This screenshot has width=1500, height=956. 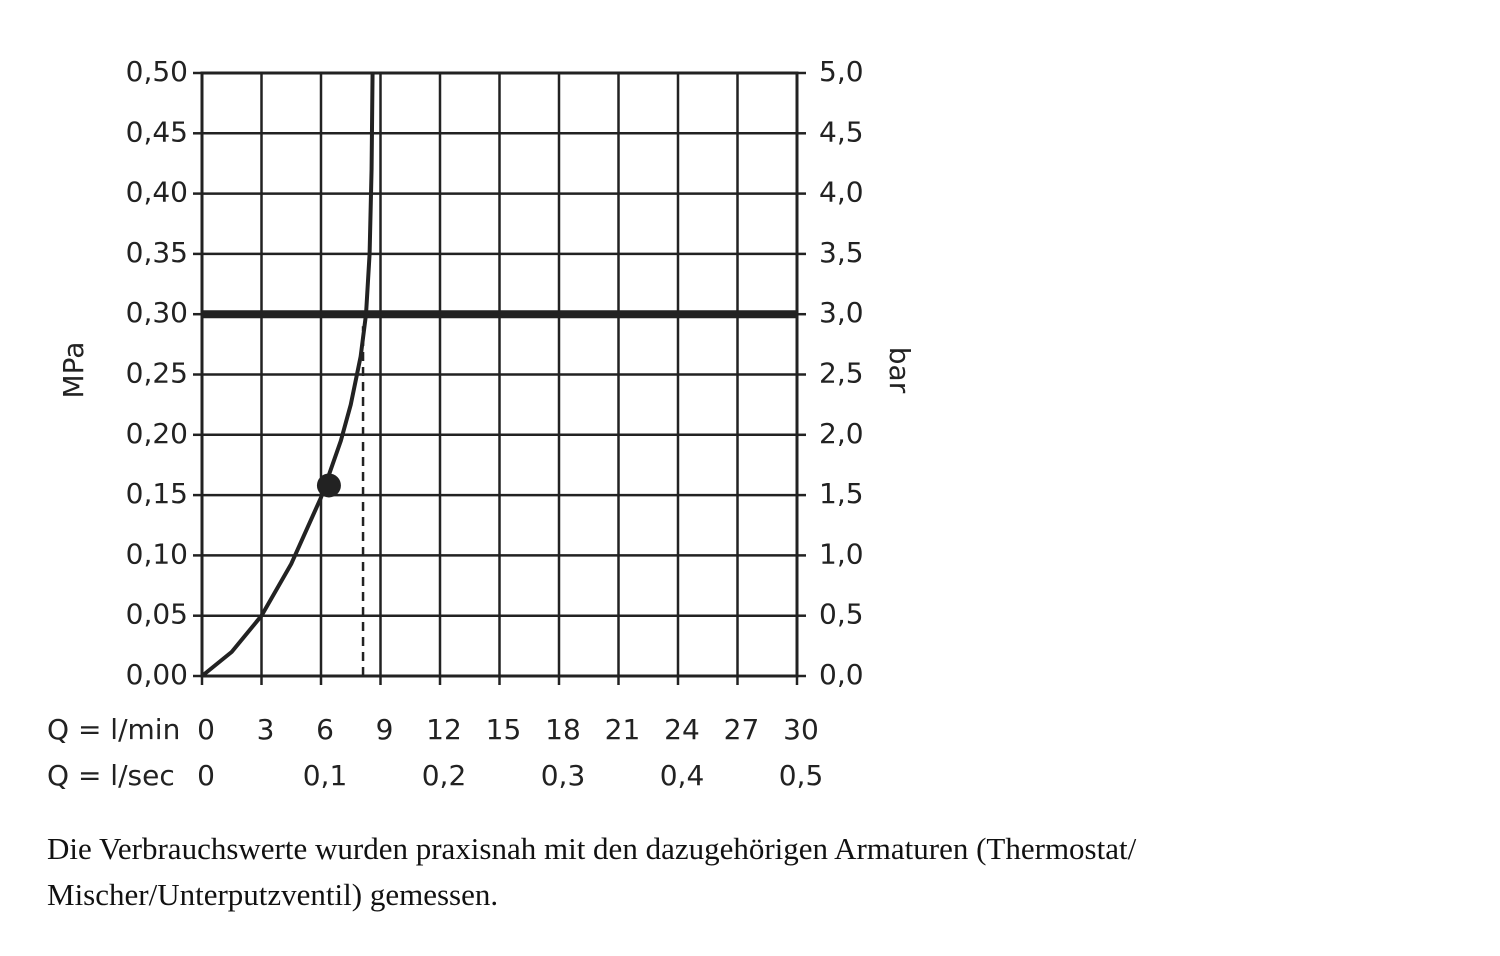 What do you see at coordinates (444, 775) in the screenshot?
I see `x2-tick-label: 0,2` at bounding box center [444, 775].